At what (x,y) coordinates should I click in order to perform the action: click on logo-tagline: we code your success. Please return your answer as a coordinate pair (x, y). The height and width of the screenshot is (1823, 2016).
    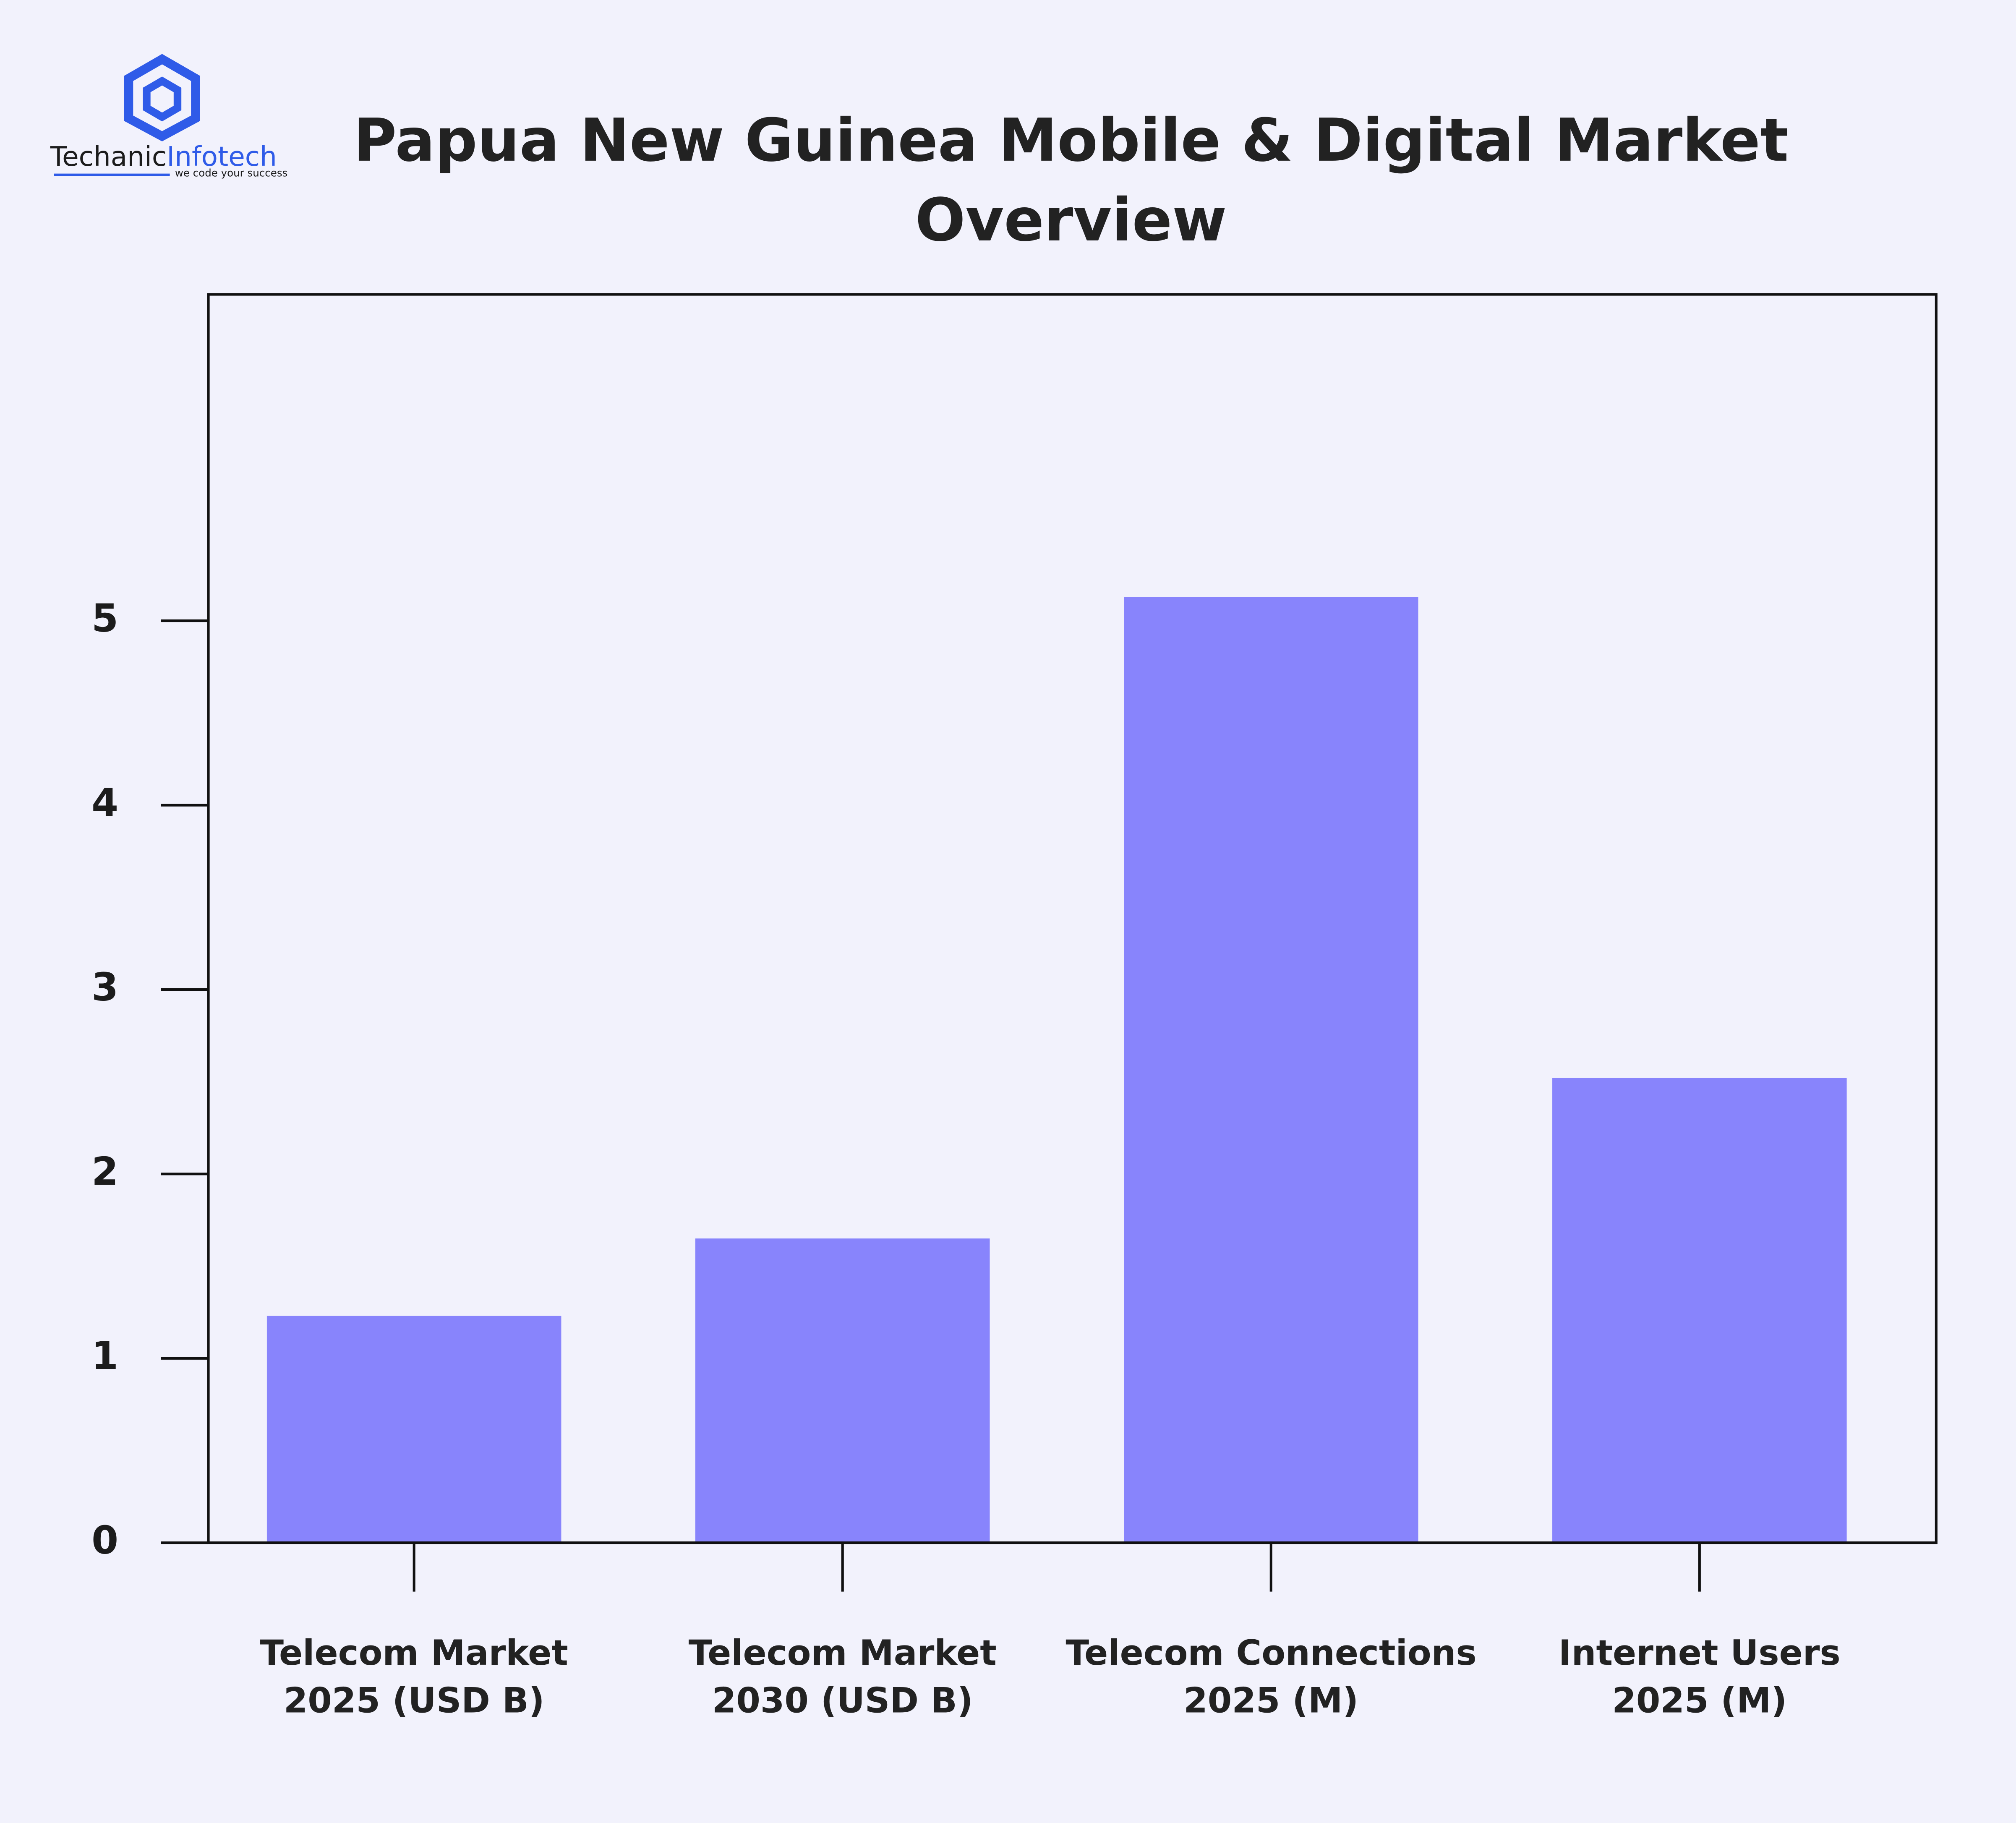
    Looking at the image, I should click on (231, 173).